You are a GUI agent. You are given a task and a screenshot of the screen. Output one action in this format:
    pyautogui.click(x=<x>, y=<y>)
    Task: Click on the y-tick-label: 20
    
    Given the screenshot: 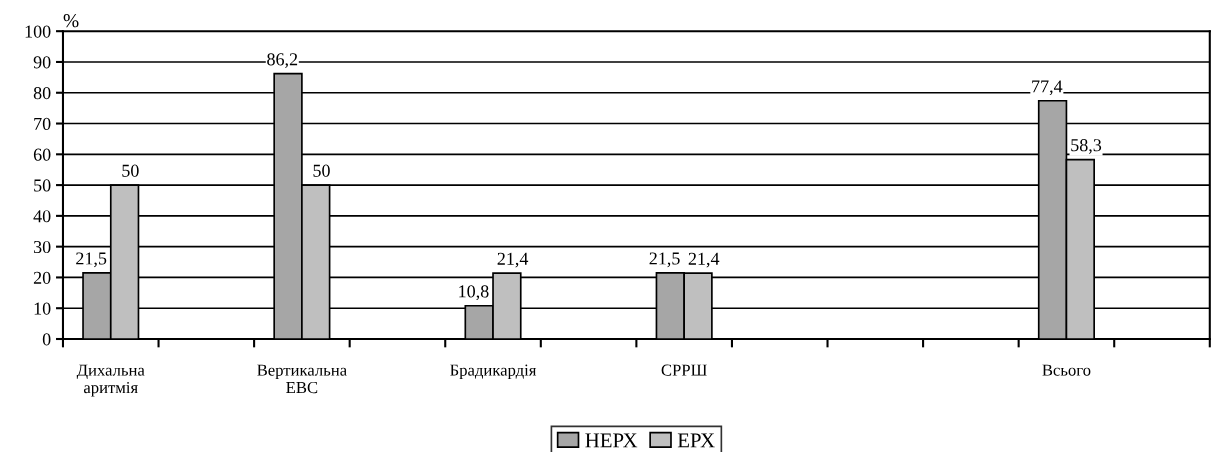 What is the action you would take?
    pyautogui.click(x=42, y=277)
    